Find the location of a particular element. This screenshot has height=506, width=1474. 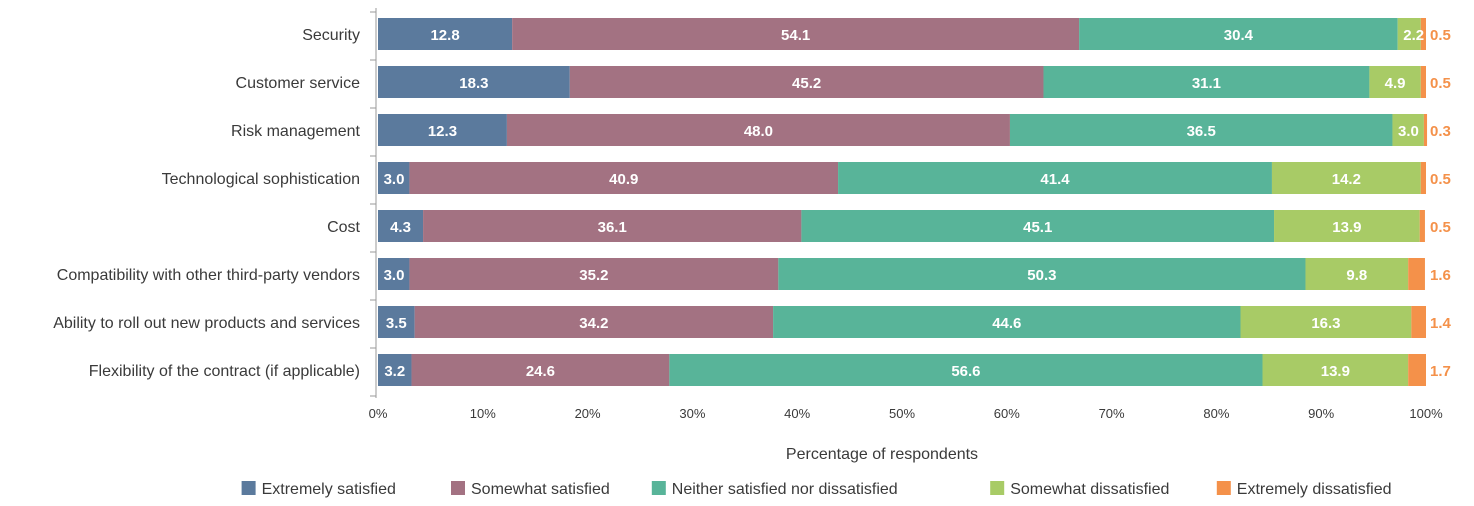

category-label: Cost is located at coordinates (343, 227).